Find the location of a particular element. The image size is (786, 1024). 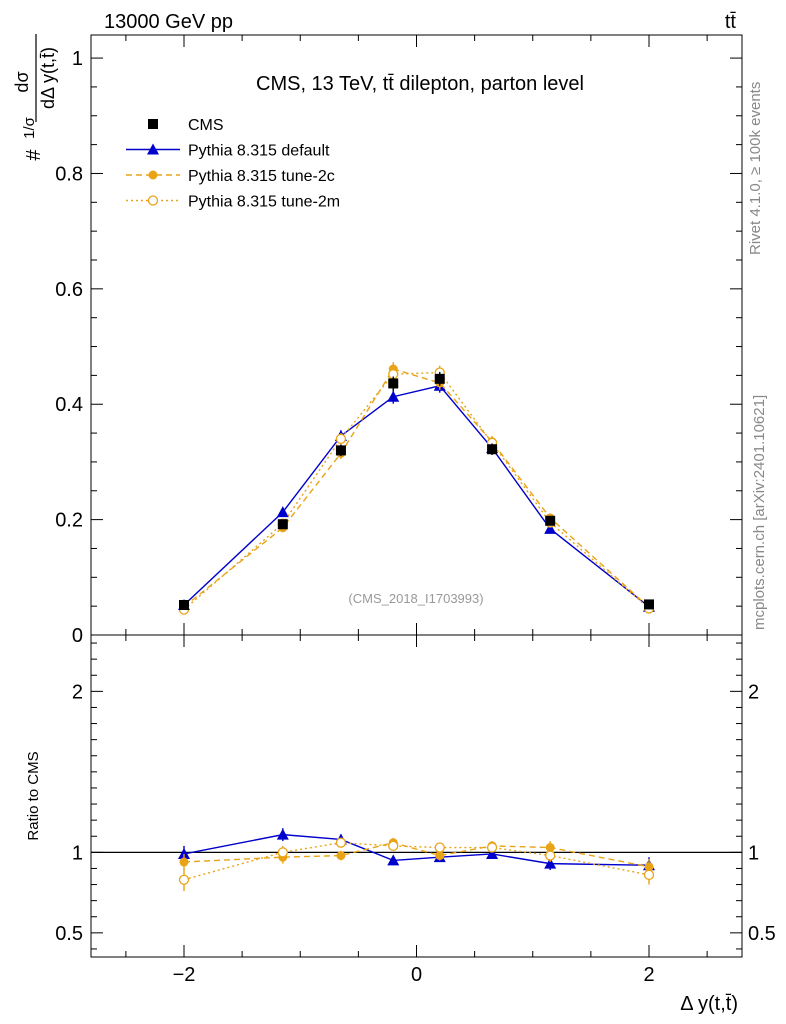

legend-label: Pythia 8.315 tune-2m is located at coordinates (264, 202).